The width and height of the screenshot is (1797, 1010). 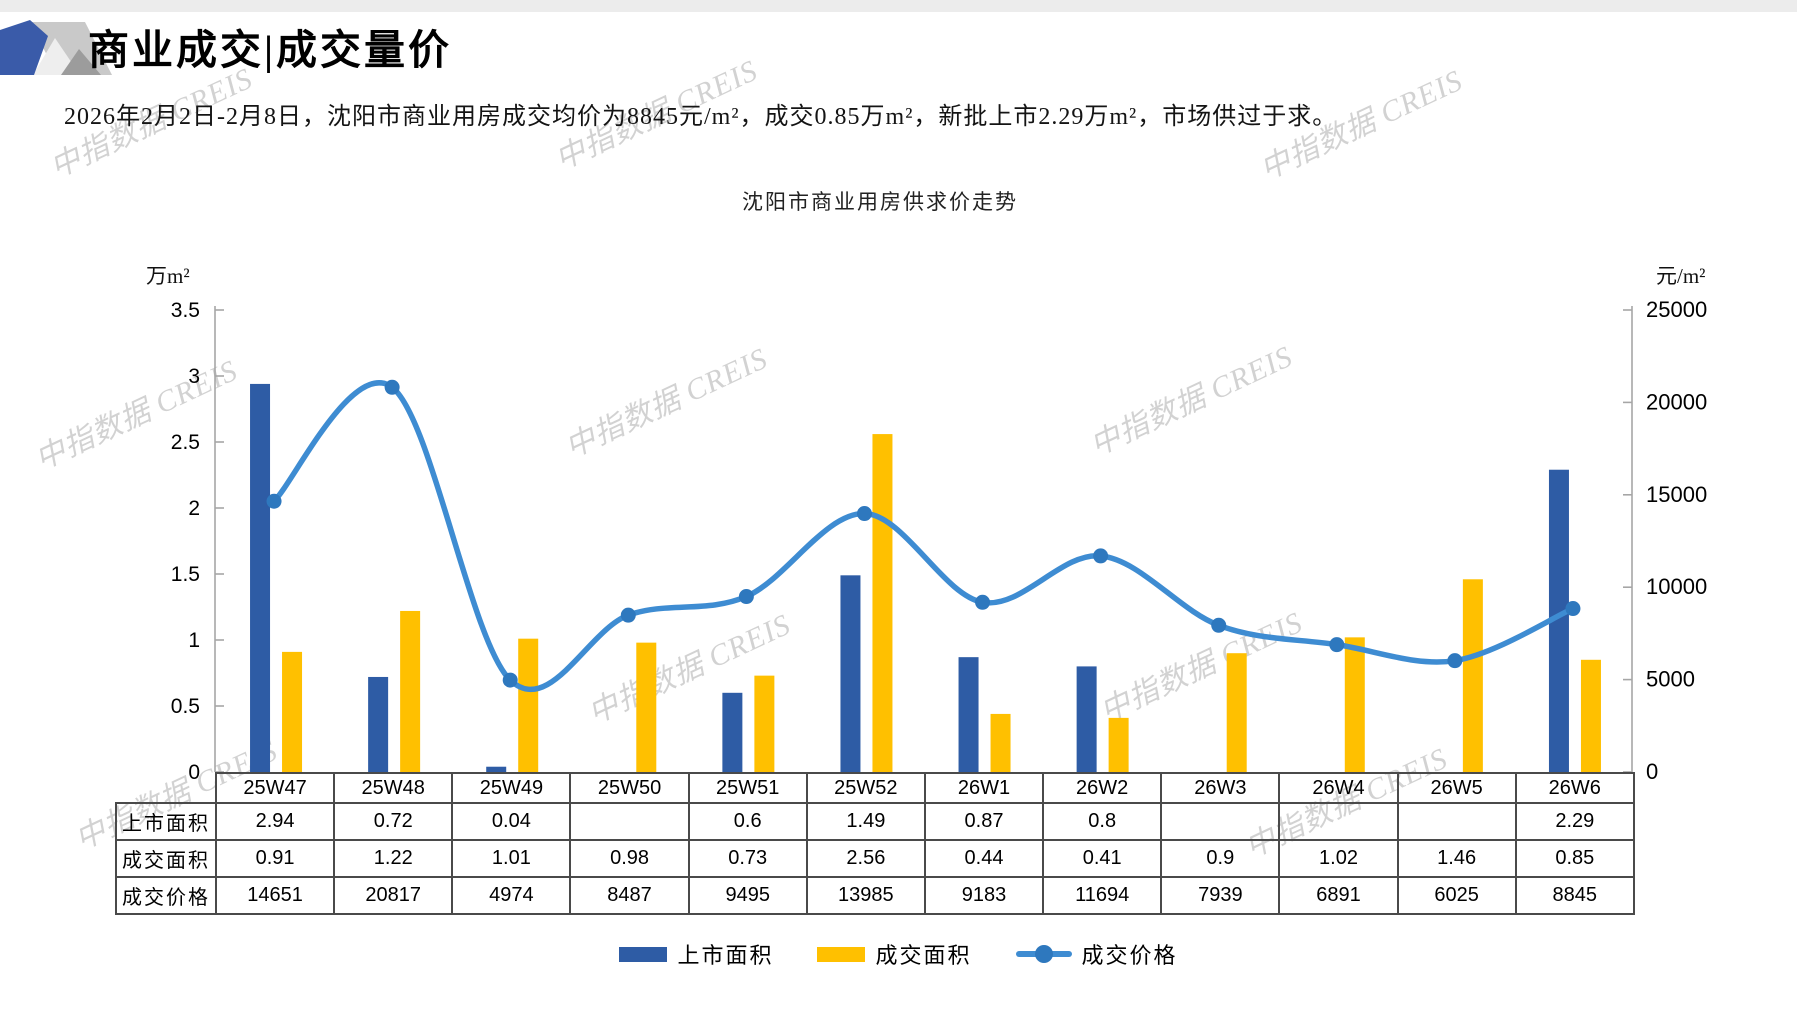 I want to click on table-cell: 0.91, so click(x=275, y=858).